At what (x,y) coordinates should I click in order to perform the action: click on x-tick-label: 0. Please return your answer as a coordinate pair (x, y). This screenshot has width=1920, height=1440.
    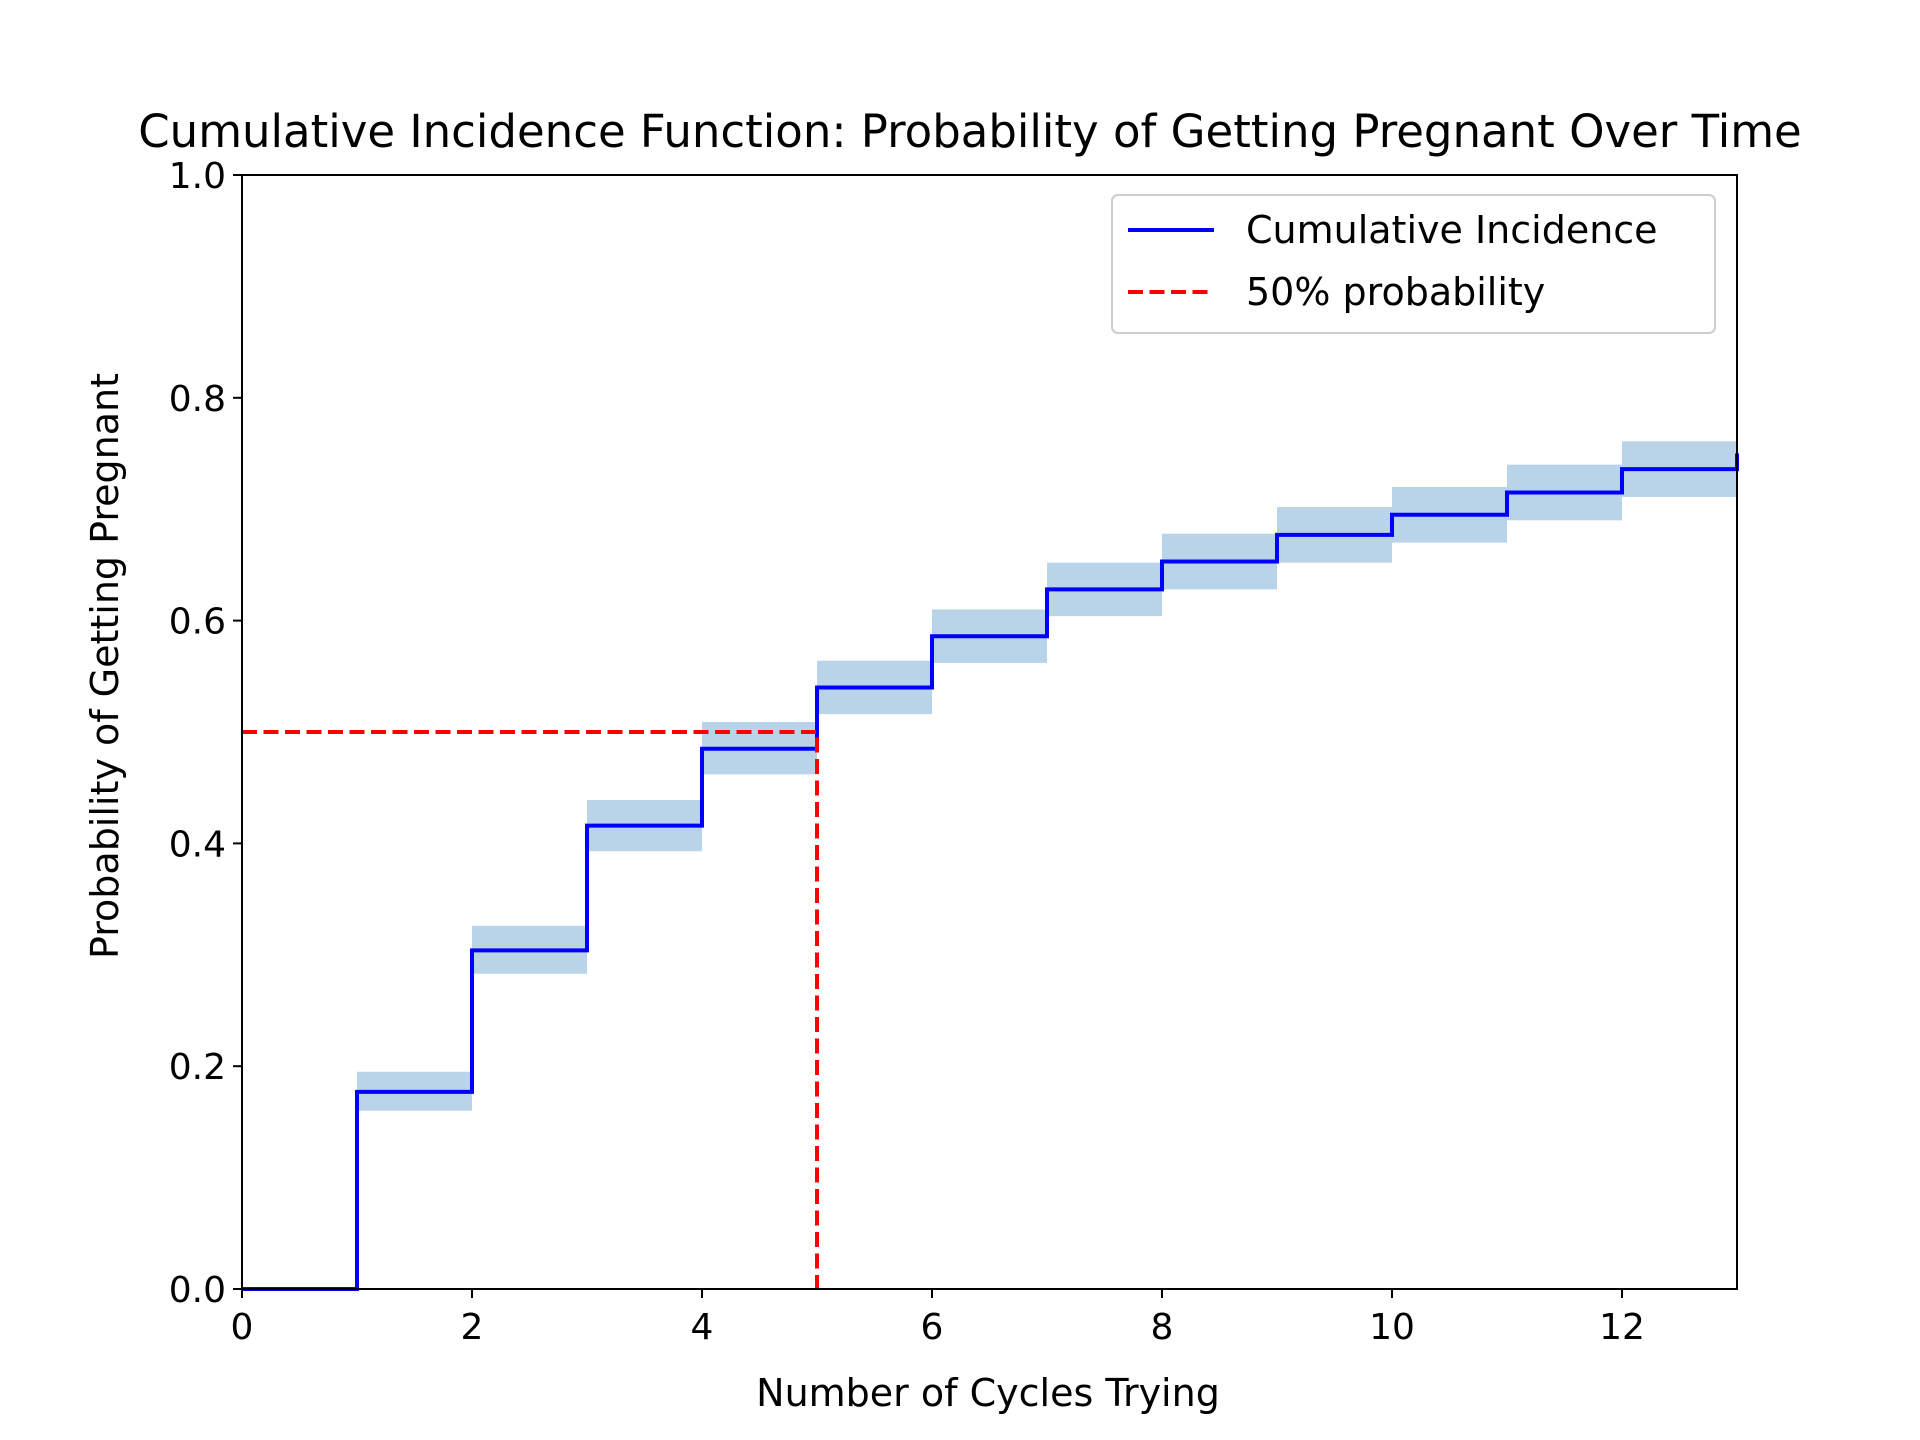
    Looking at the image, I should click on (242, 1327).